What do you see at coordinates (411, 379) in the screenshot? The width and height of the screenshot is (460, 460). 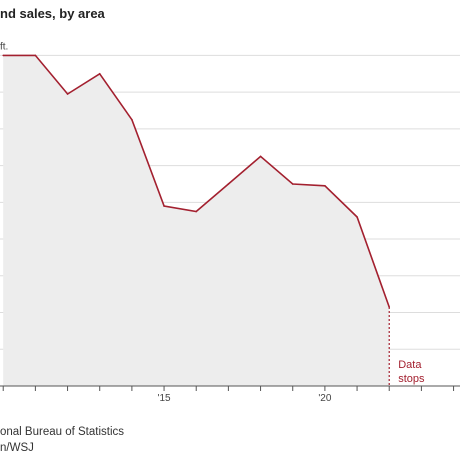 I see `data-stops-label-line2: stops` at bounding box center [411, 379].